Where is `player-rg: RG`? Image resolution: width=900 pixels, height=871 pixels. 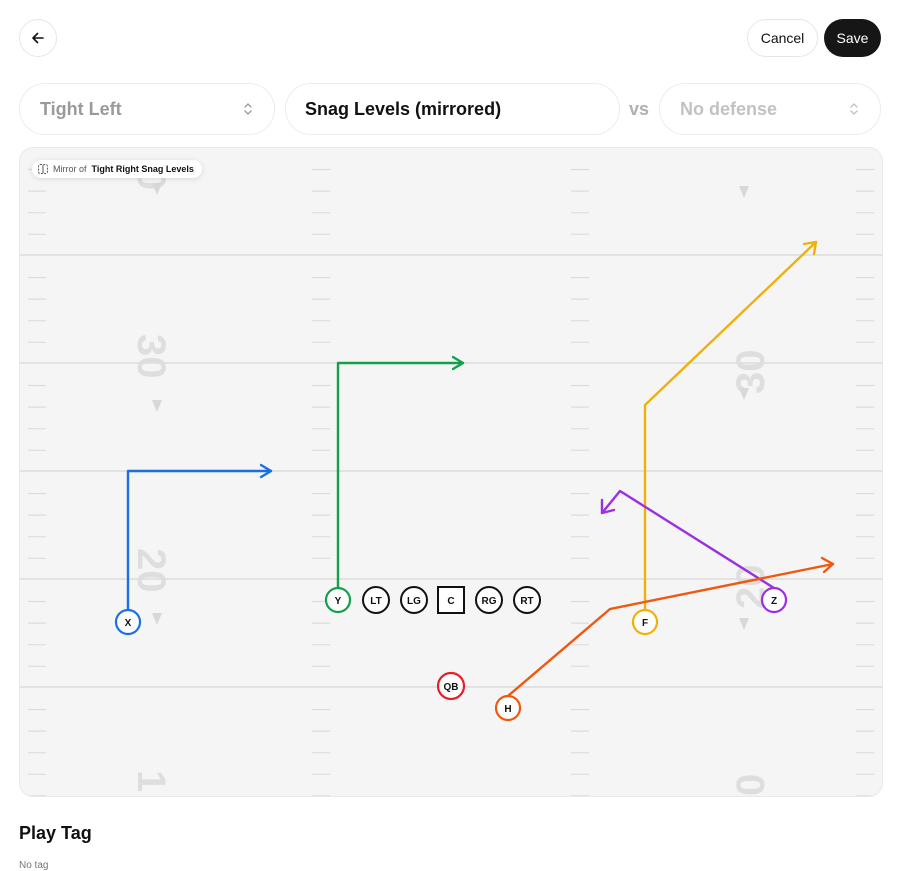 player-rg: RG is located at coordinates (489, 600).